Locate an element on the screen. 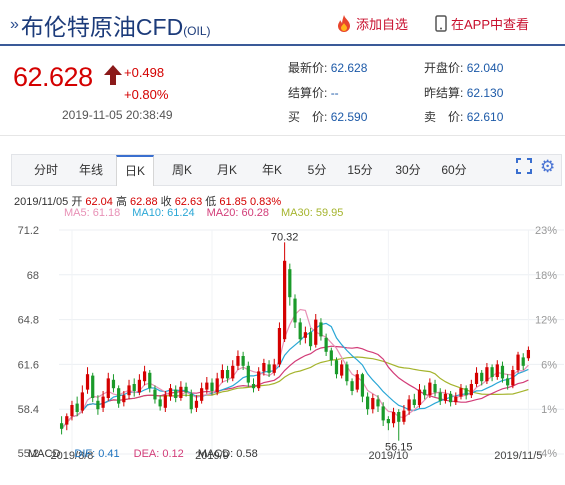  price-annotation: 70.32 is located at coordinates (285, 237).